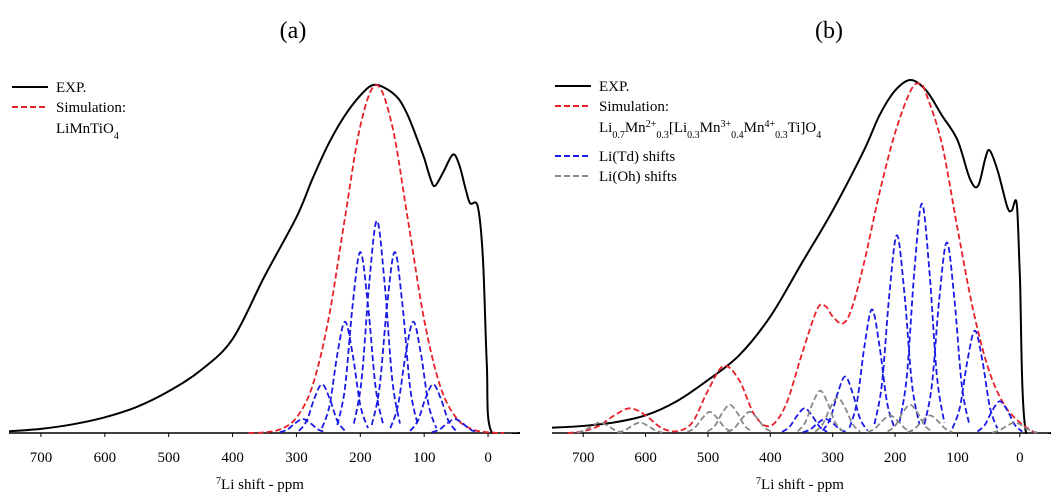 The height and width of the screenshot is (495, 1056). I want to click on legend-note: Li0.7Mn2+0.3[Li0.3Mn3+0.4Mn4+0.3Ti]O4, so click(710, 130).